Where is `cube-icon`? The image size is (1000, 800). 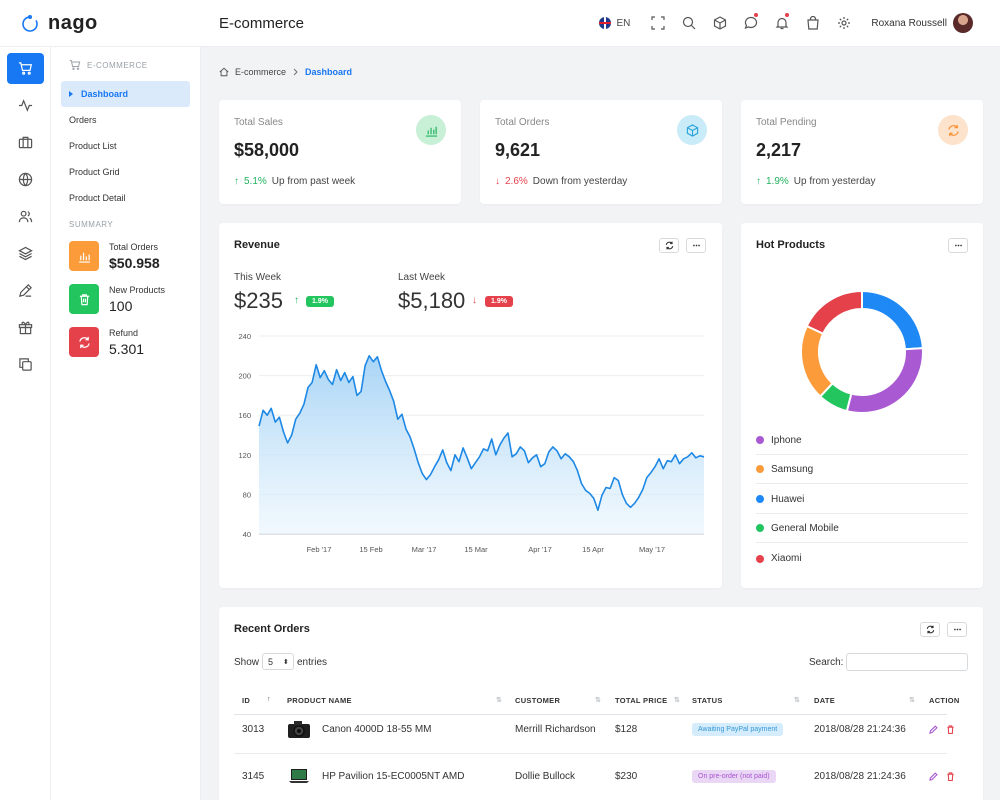
cube-icon is located at coordinates (719, 23).